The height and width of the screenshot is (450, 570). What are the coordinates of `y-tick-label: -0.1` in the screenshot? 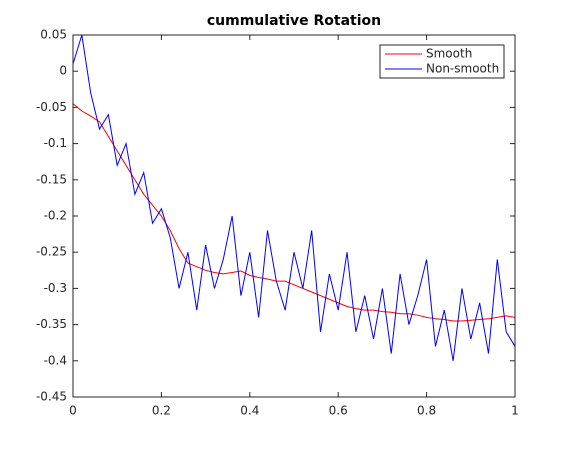 It's located at (55, 143).